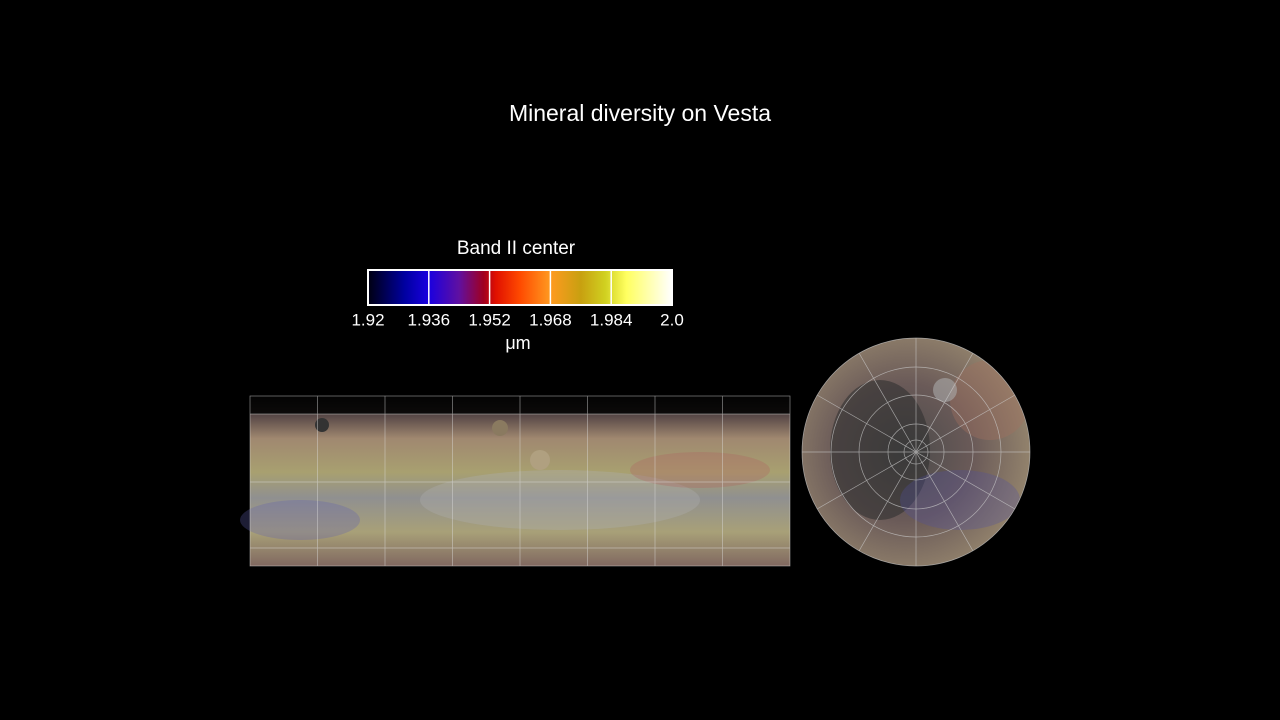 The width and height of the screenshot is (1280, 720). I want to click on colorbar, so click(520, 287).